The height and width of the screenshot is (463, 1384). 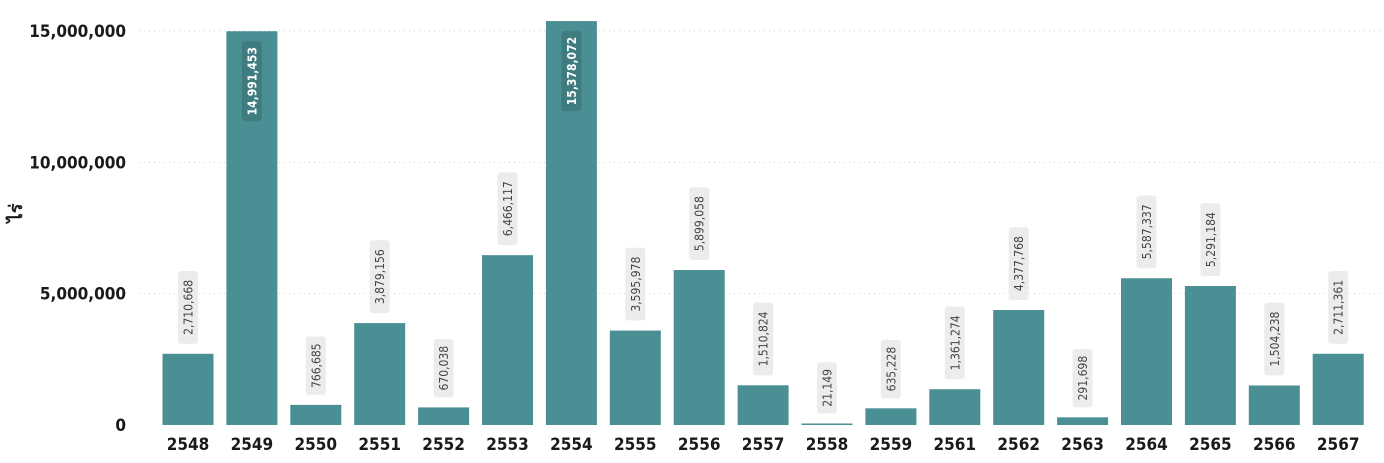 I want to click on data-label-text: 291,698, so click(x=1083, y=378).